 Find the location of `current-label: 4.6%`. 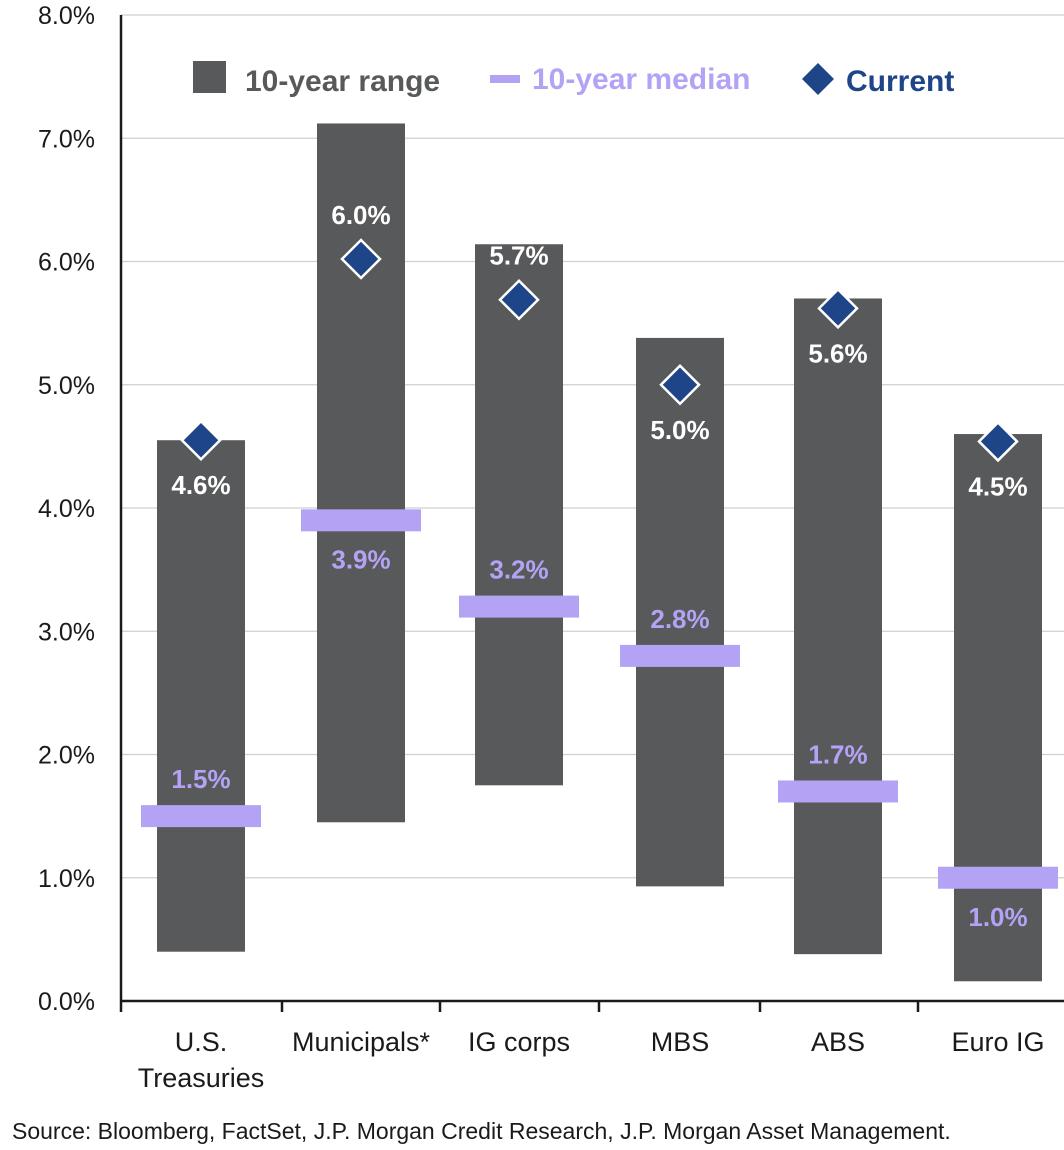

current-label: 4.6% is located at coordinates (200, 485).